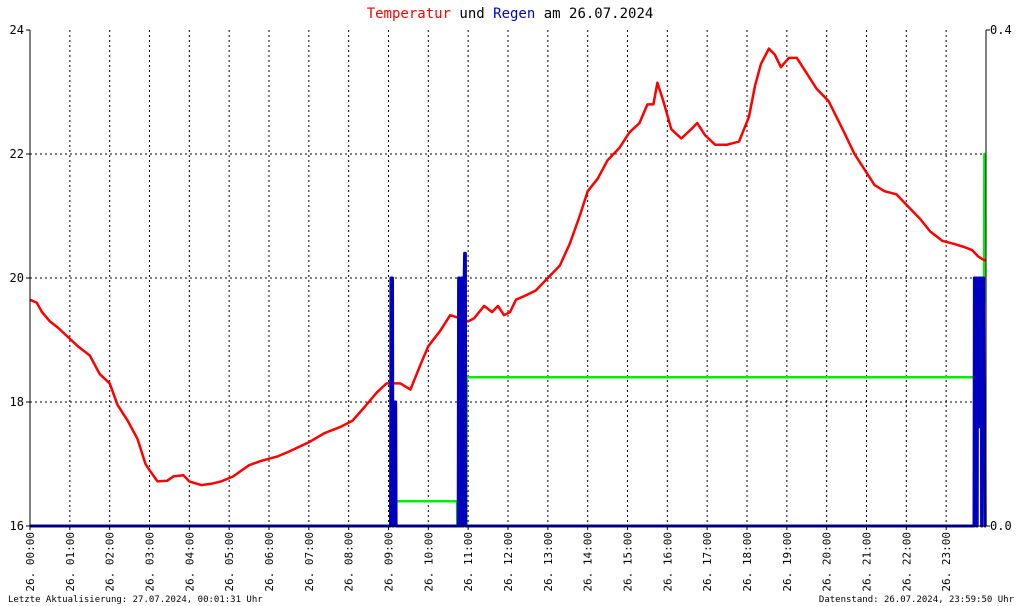 This screenshot has height=606, width=1020. What do you see at coordinates (594, 14) in the screenshot?
I see `title-date: am 26.07.2024` at bounding box center [594, 14].